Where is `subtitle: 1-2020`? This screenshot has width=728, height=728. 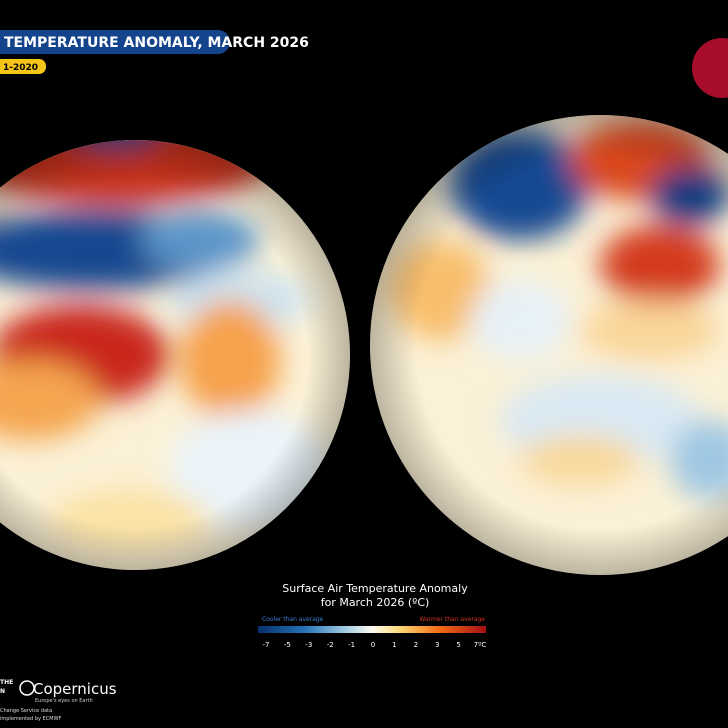 subtitle: 1-2020 is located at coordinates (20, 68).